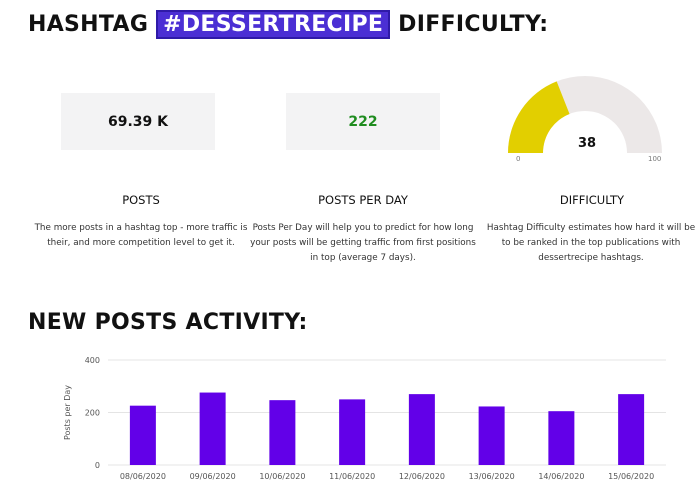 This screenshot has width=700, height=493. Describe the element at coordinates (92, 24) in the screenshot. I see `title-prefix: HASHTAG` at that location.